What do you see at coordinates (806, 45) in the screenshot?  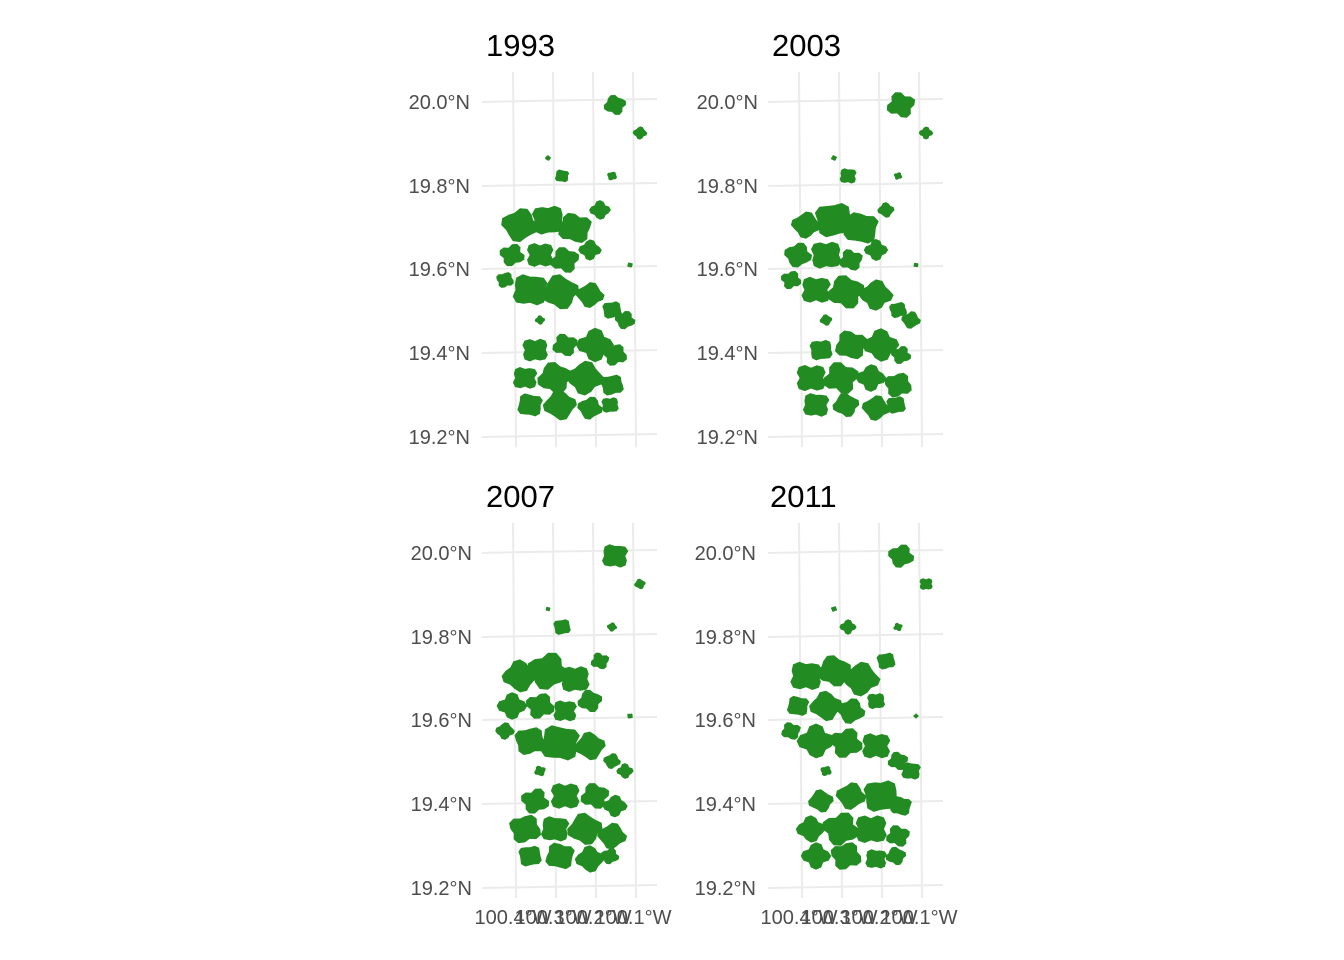 I see `panel-title: 2003` at bounding box center [806, 45].